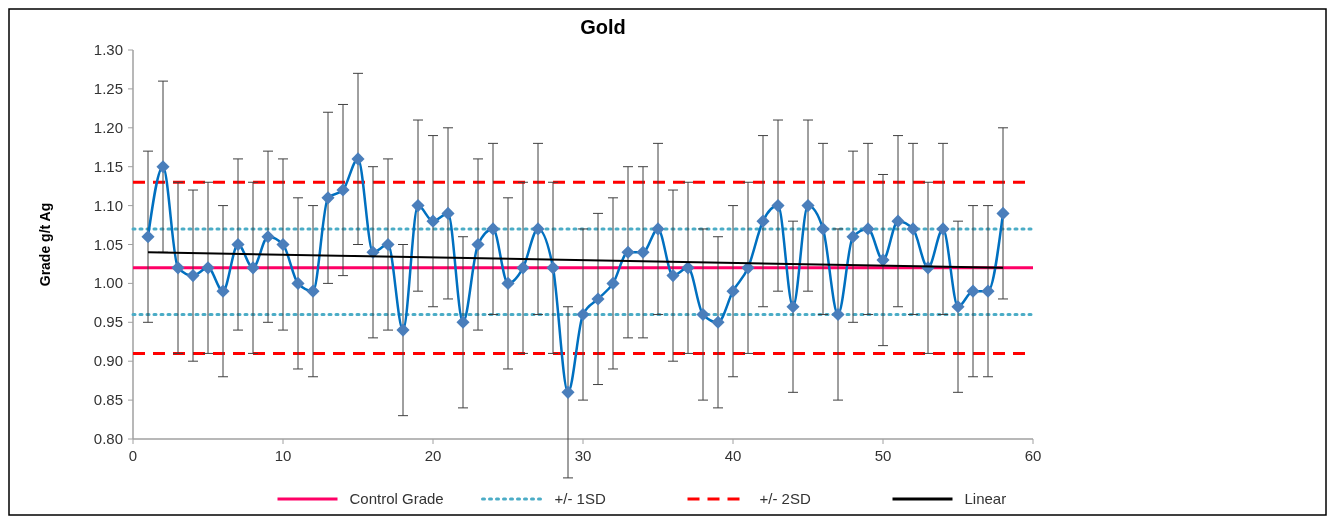  I want to click on x-tick-label: 40, so click(733, 455).